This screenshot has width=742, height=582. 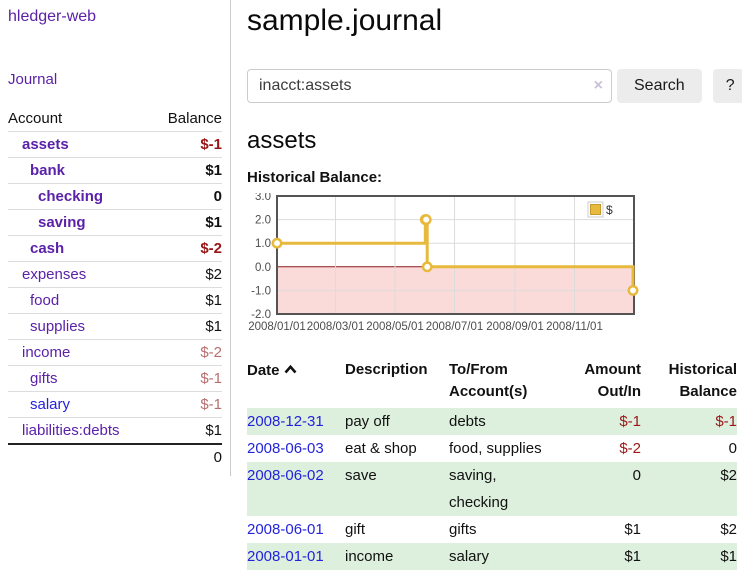 What do you see at coordinates (395, 327) in the screenshot?
I see `svg-text: 2008/05/01` at bounding box center [395, 327].